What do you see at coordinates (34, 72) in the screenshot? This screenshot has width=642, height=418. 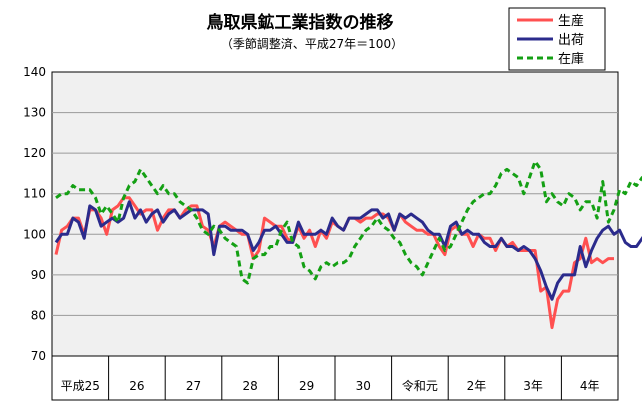 I see `y-tick-label: 140` at bounding box center [34, 72].